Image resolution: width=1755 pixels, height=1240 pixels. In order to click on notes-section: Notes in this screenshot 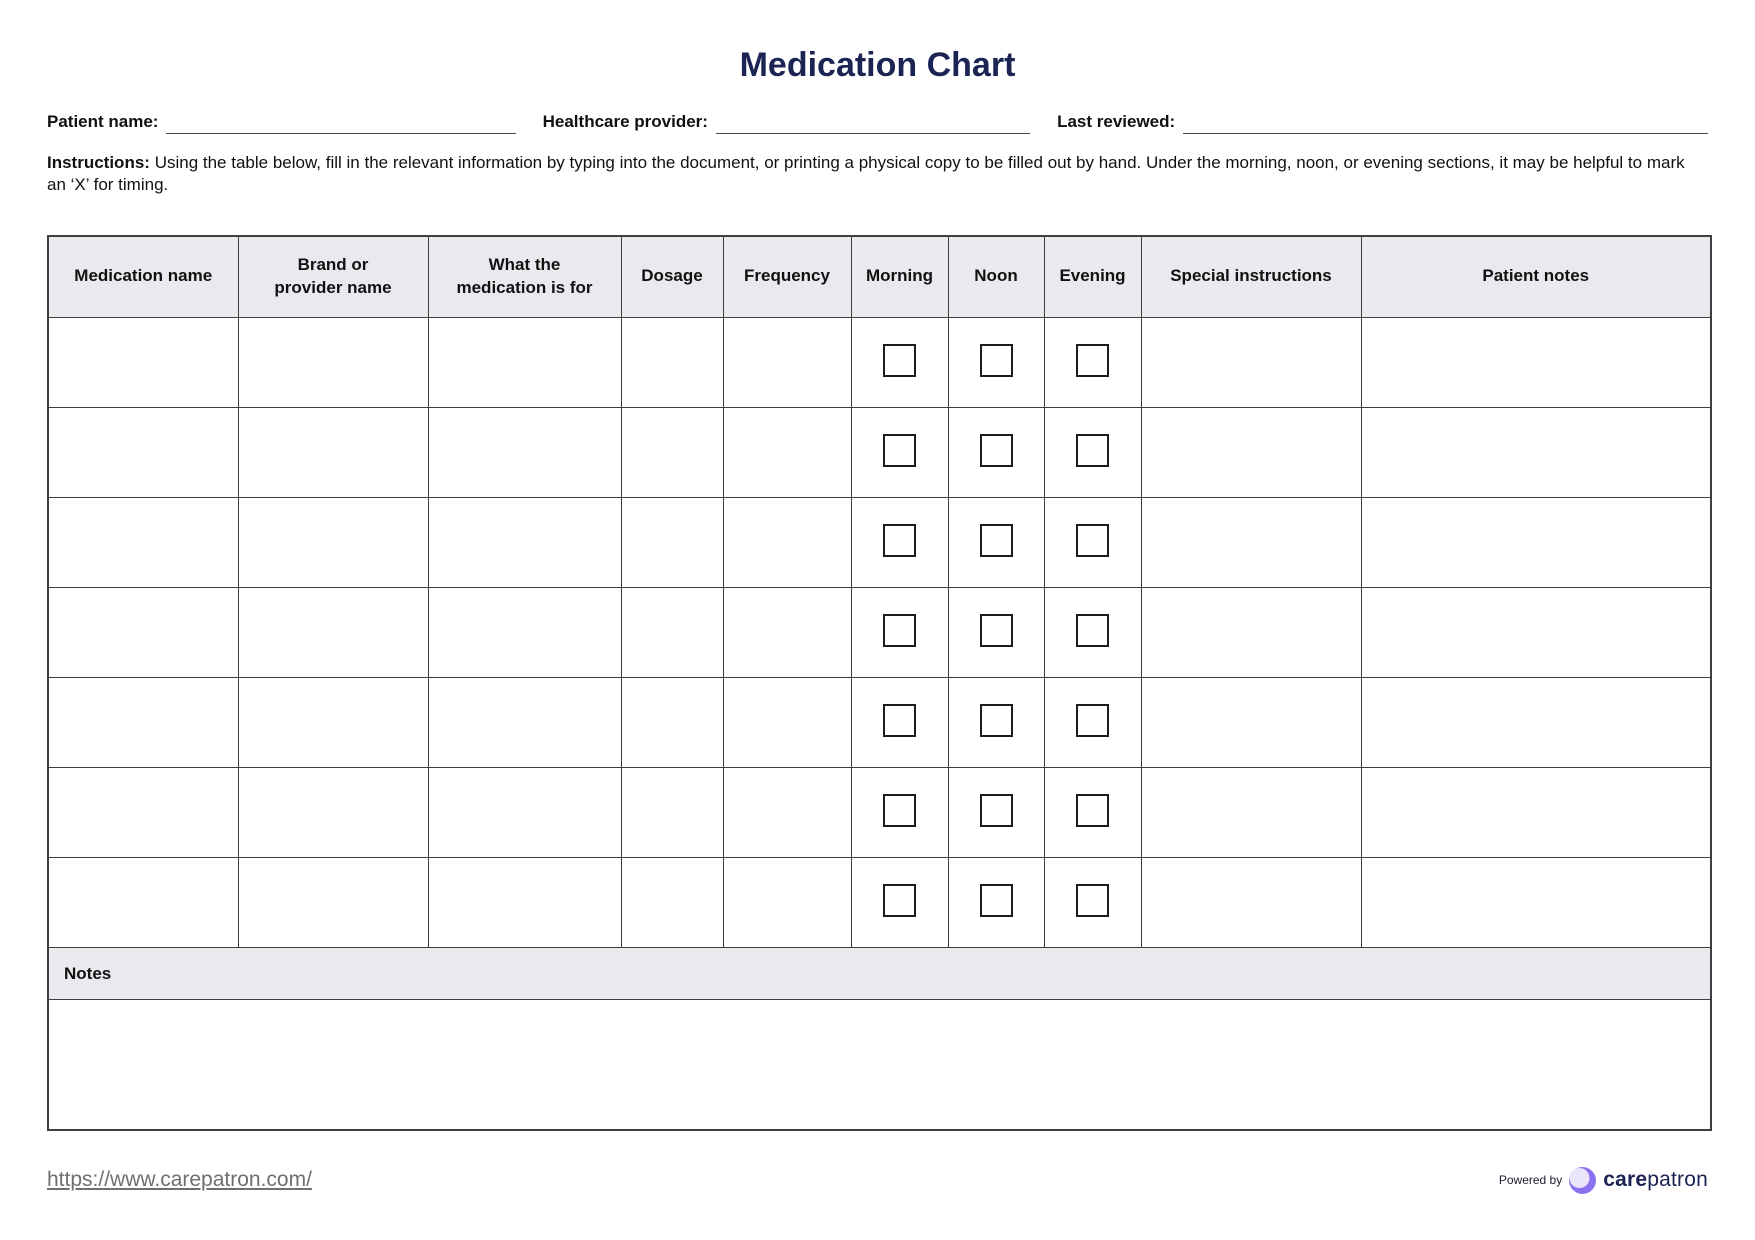, I will do `click(879, 1039)`.